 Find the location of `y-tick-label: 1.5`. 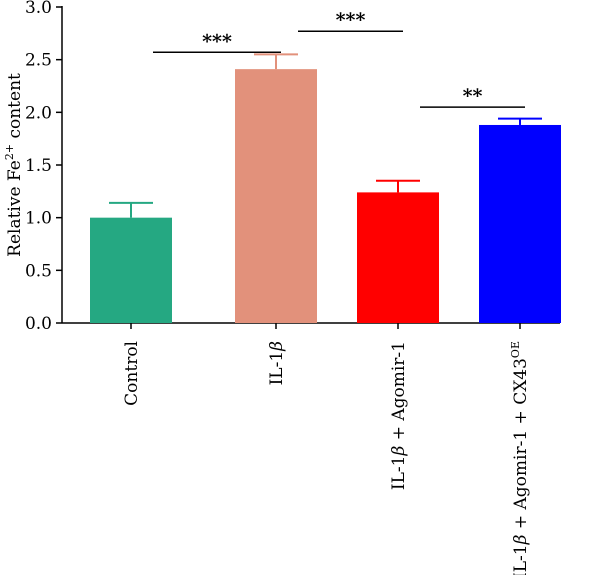

y-tick-label: 1.5 is located at coordinates (38, 166).